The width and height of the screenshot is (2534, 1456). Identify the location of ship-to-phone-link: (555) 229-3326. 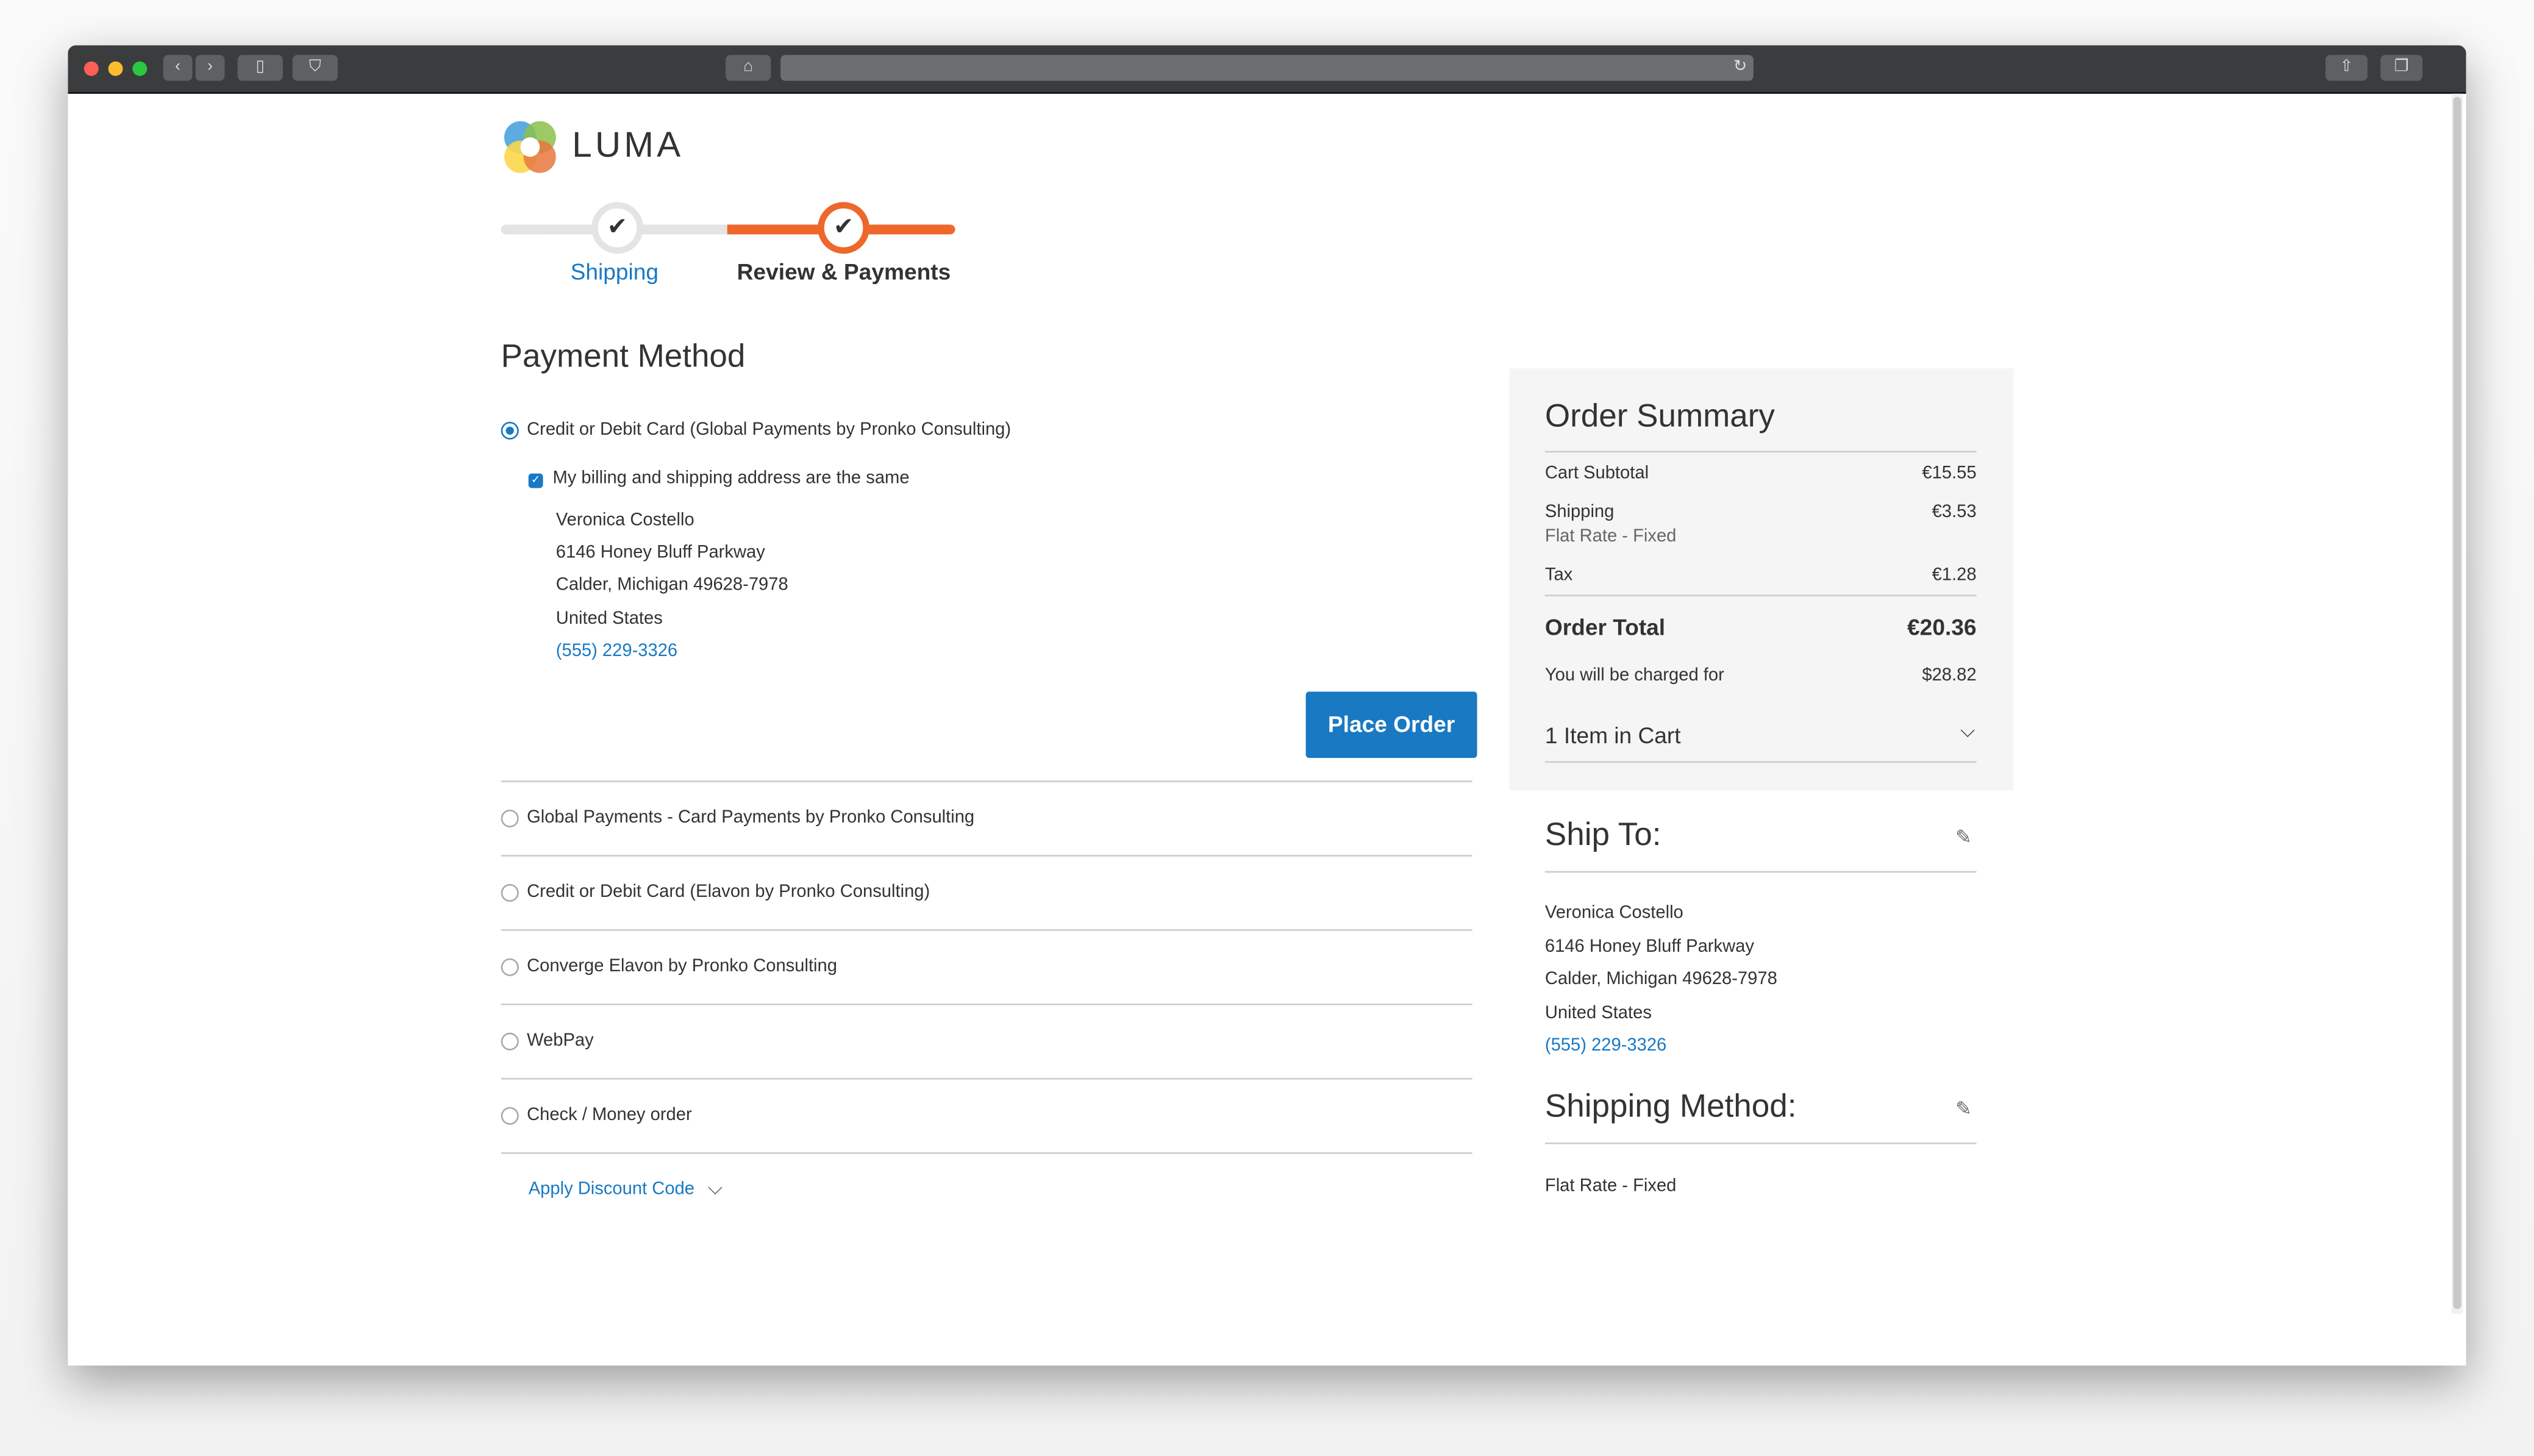
(1605, 1045).